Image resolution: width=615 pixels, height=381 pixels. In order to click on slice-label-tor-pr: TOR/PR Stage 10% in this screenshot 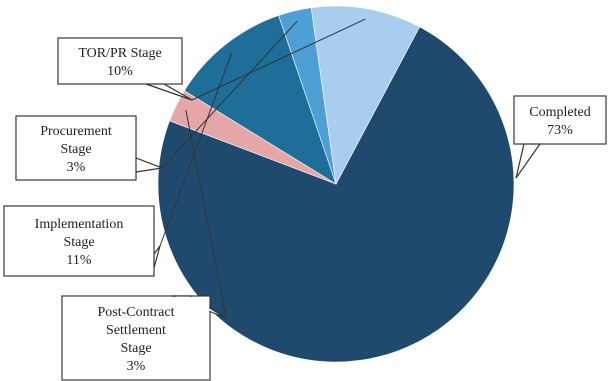, I will do `click(125, 69)`.